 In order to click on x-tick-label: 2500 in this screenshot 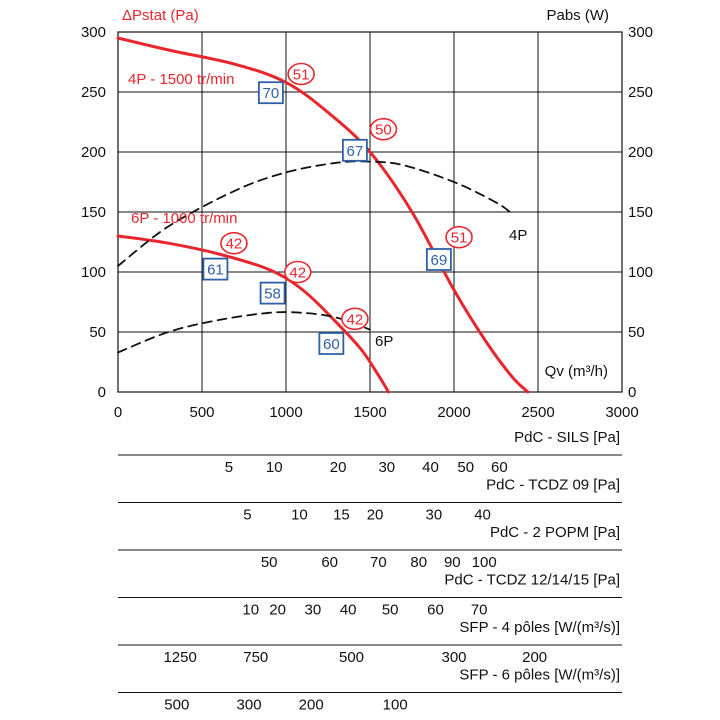, I will do `click(537, 412)`.